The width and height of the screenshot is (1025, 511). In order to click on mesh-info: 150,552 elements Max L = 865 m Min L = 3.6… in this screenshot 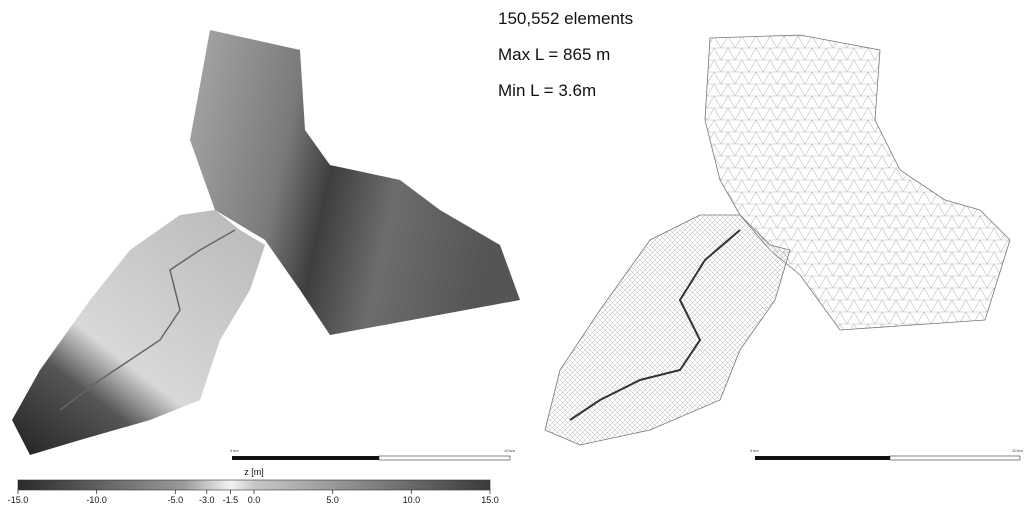, I will do `click(565, 54)`.